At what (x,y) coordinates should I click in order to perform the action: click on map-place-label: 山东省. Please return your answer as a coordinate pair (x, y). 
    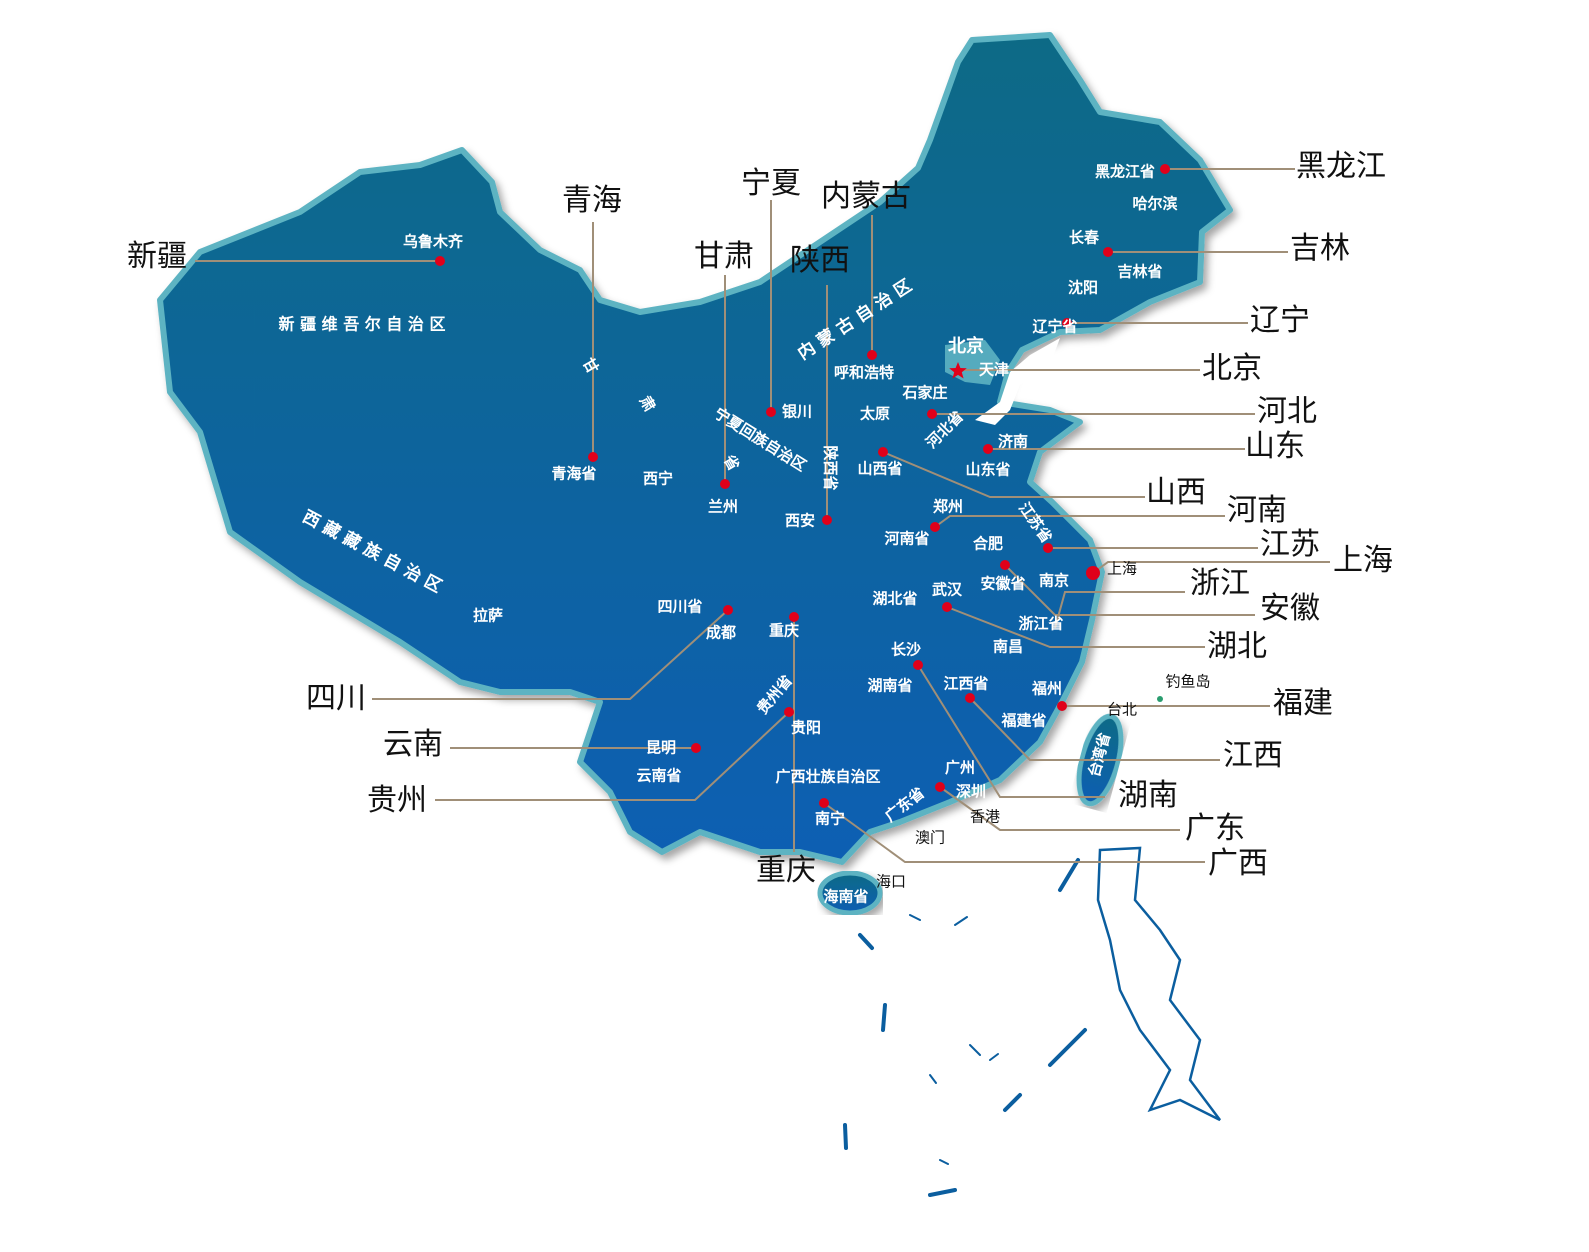
    Looking at the image, I should click on (987, 470).